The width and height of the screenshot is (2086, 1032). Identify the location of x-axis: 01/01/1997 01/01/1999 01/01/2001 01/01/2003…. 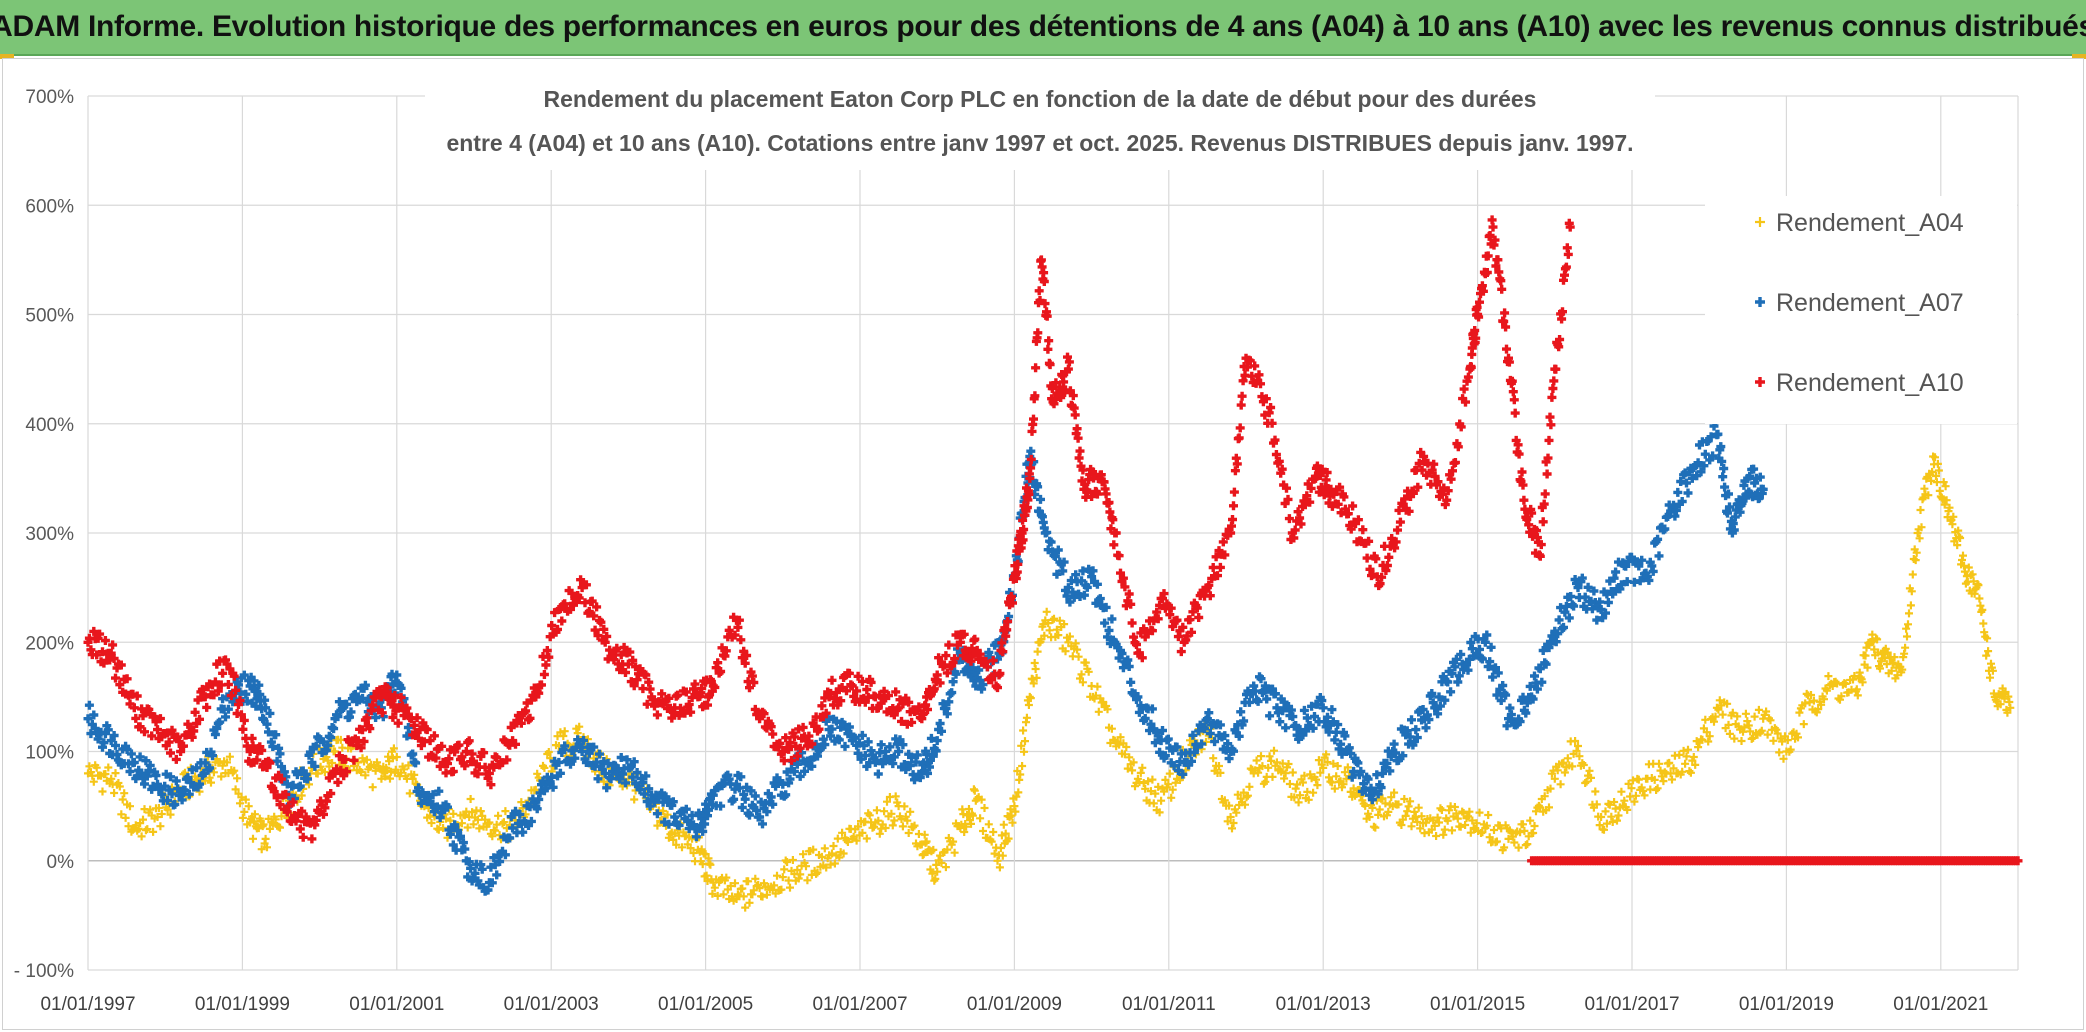
(1014, 1004).